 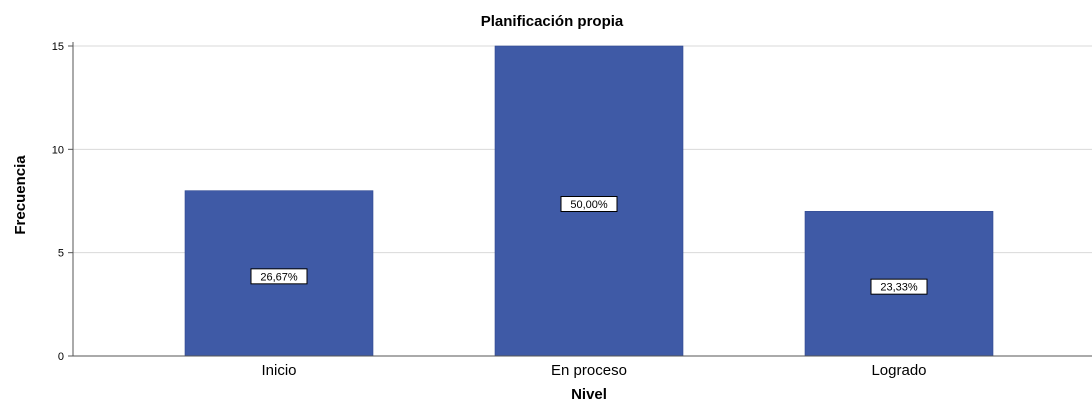 I want to click on data-label: 50,00%, so click(x=589, y=205).